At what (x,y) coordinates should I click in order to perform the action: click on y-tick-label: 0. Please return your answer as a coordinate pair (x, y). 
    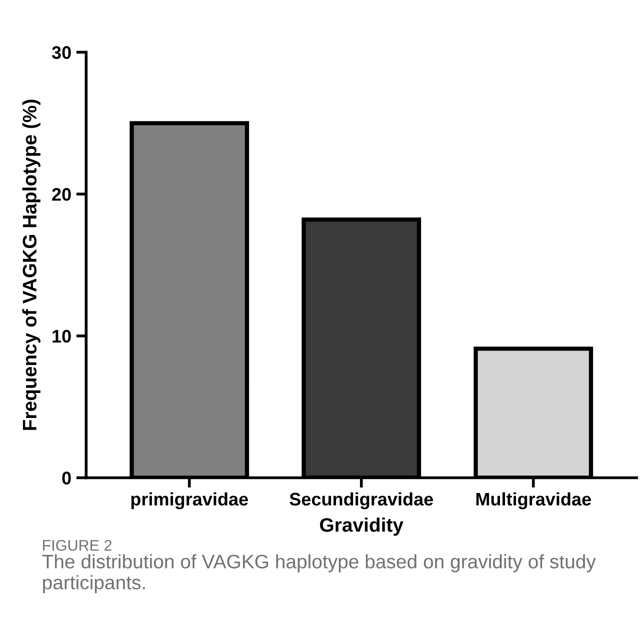
    Looking at the image, I should click on (66, 478).